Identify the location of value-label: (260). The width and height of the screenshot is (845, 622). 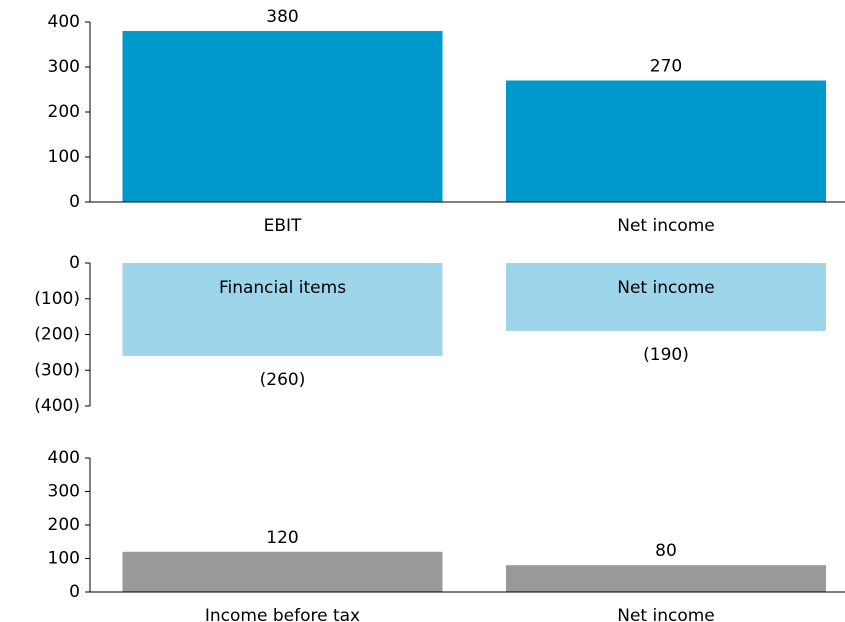
(283, 380).